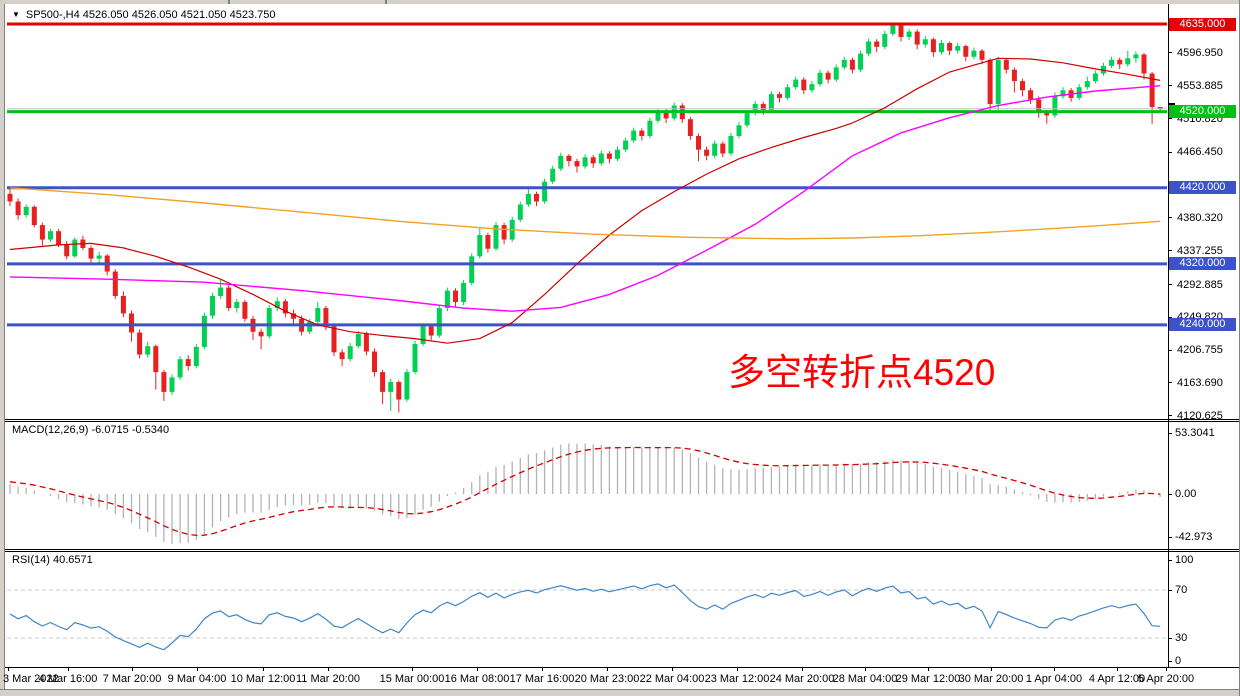 The height and width of the screenshot is (696, 1240). I want to click on time-axis-label: 24 Mar 20:00, so click(802, 679).